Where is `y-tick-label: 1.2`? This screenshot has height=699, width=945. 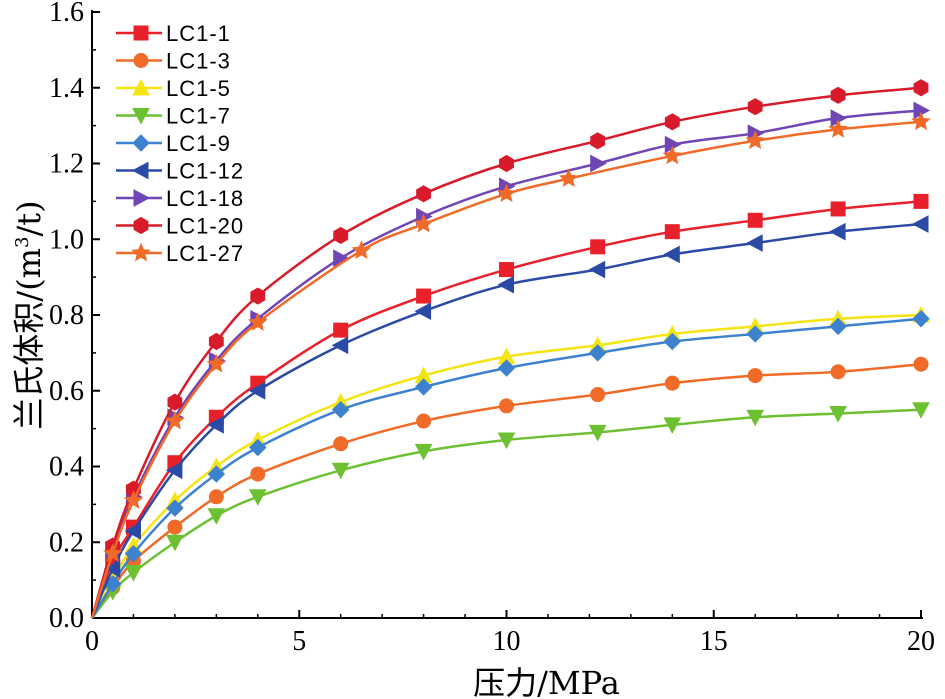 y-tick-label: 1.2 is located at coordinates (66, 164).